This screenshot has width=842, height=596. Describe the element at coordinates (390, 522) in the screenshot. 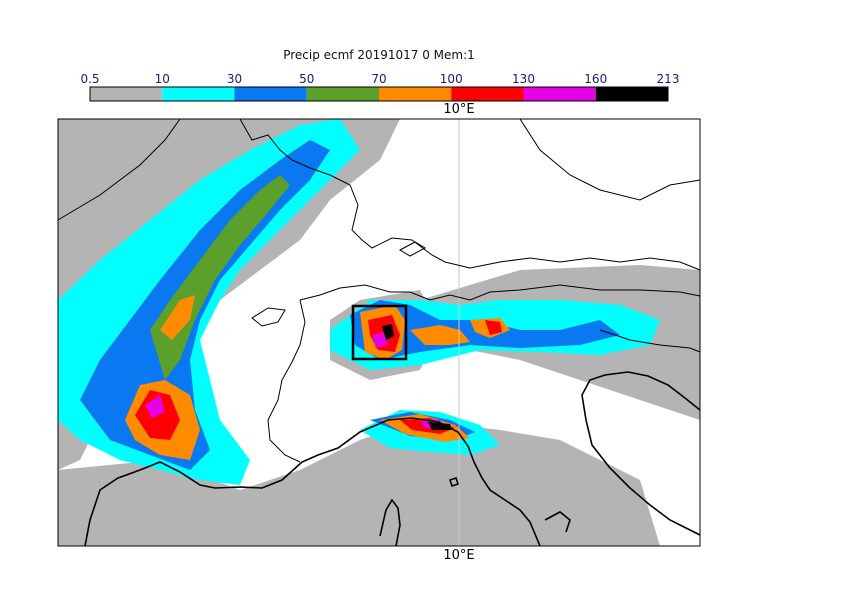

I see `coast-corsica` at that location.